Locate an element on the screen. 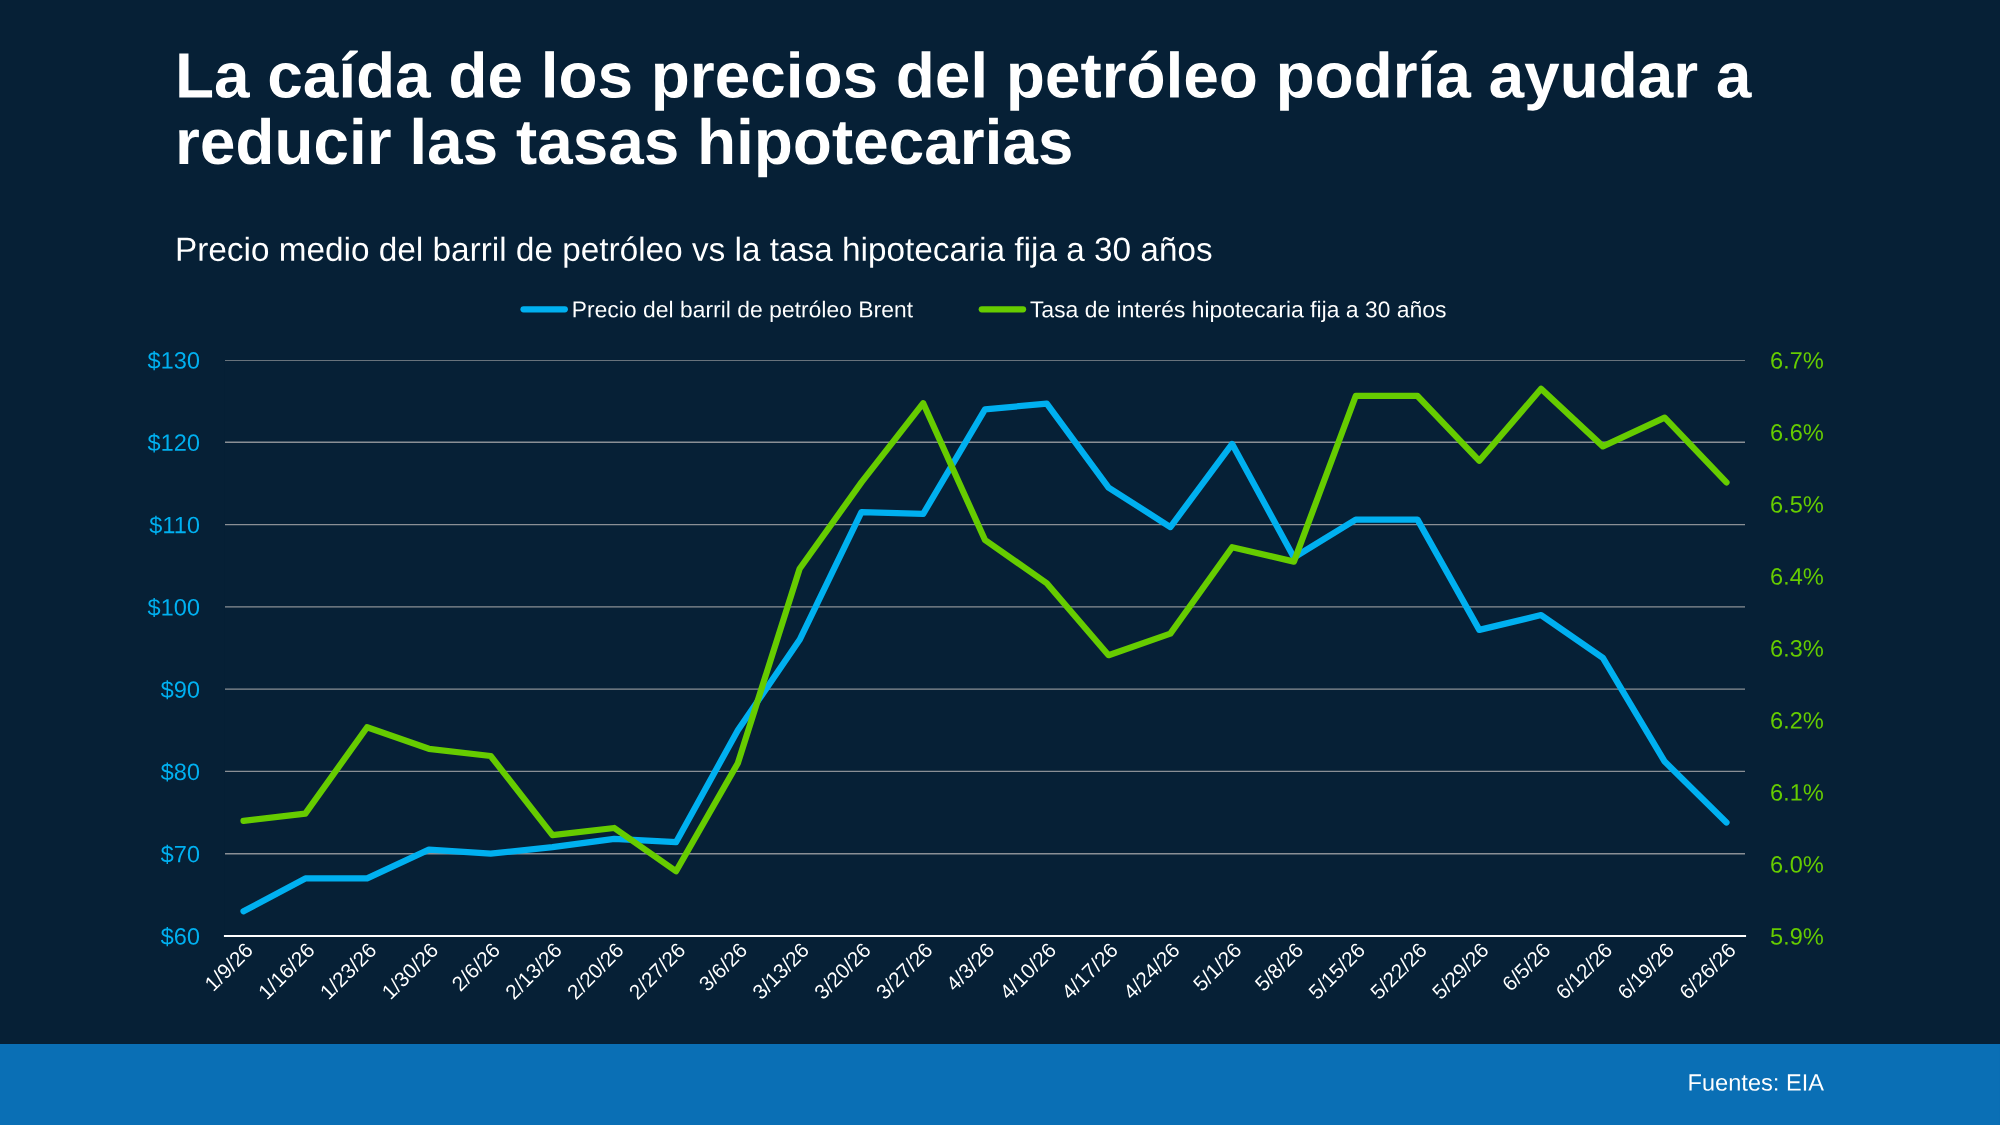 The width and height of the screenshot is (2000, 1125). y2-tick-label: 6.4% is located at coordinates (1797, 576).